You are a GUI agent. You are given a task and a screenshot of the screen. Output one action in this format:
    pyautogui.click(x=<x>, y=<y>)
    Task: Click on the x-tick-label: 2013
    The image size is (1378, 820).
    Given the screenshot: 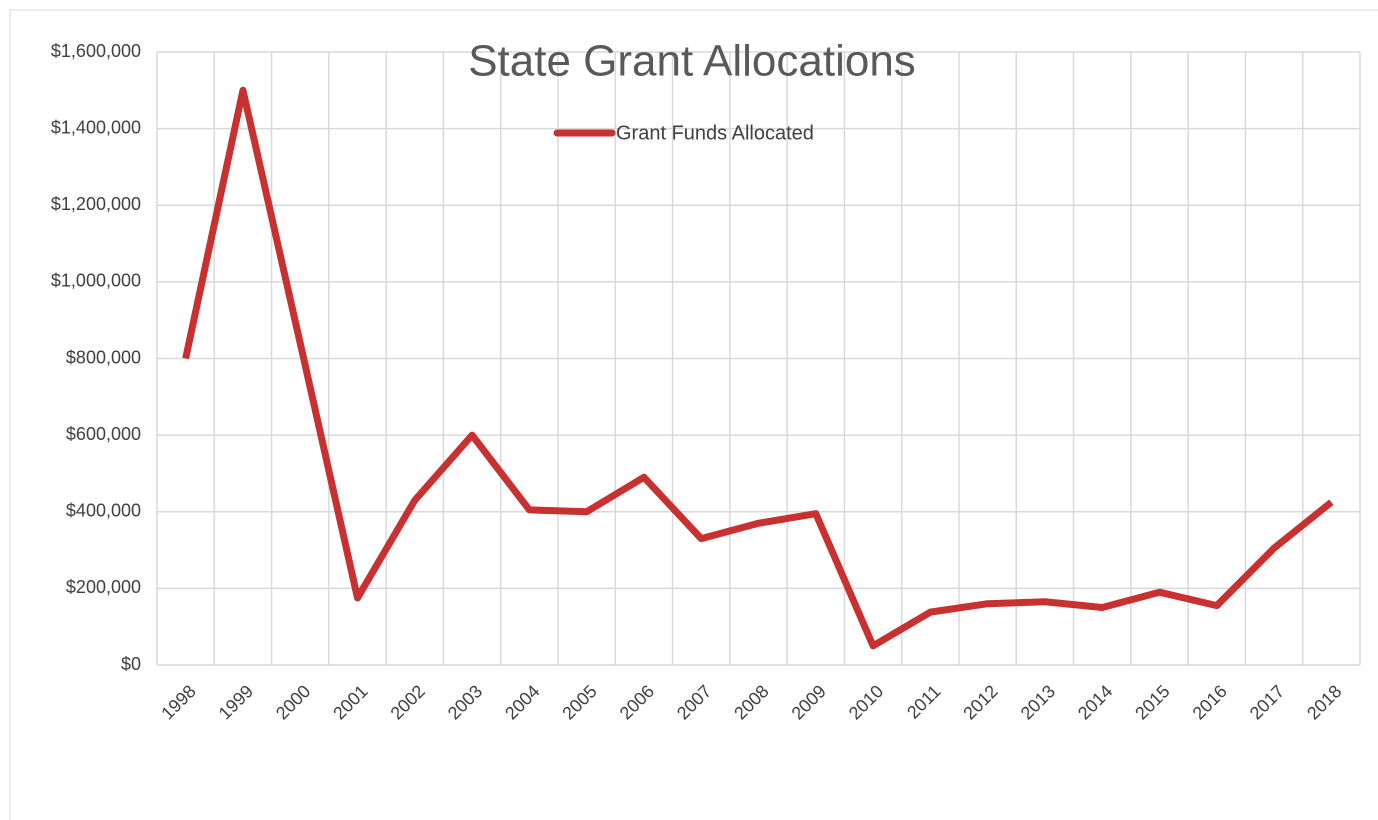 What is the action you would take?
    pyautogui.click(x=1038, y=702)
    